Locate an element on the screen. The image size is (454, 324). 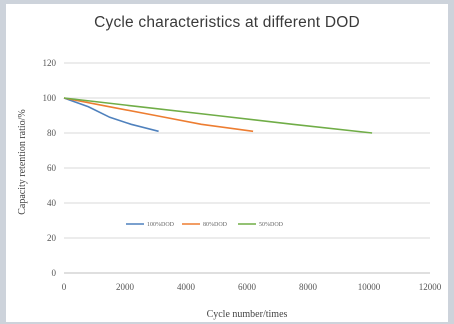
x-tick-label: 4000 is located at coordinates (186, 287).